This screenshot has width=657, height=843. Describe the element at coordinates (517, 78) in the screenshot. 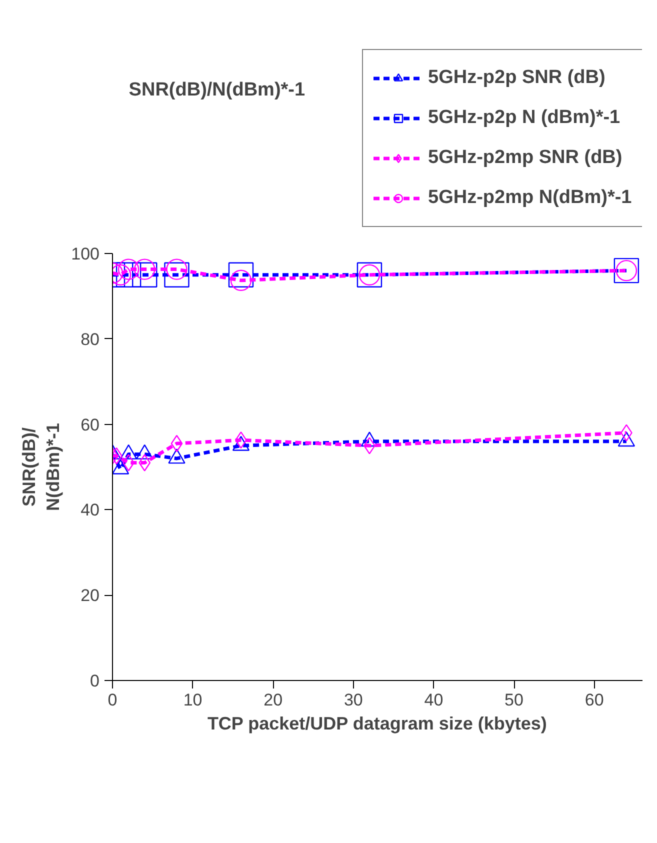

I see `legend-label: 5GHz-p2p SNR (dB)` at that location.